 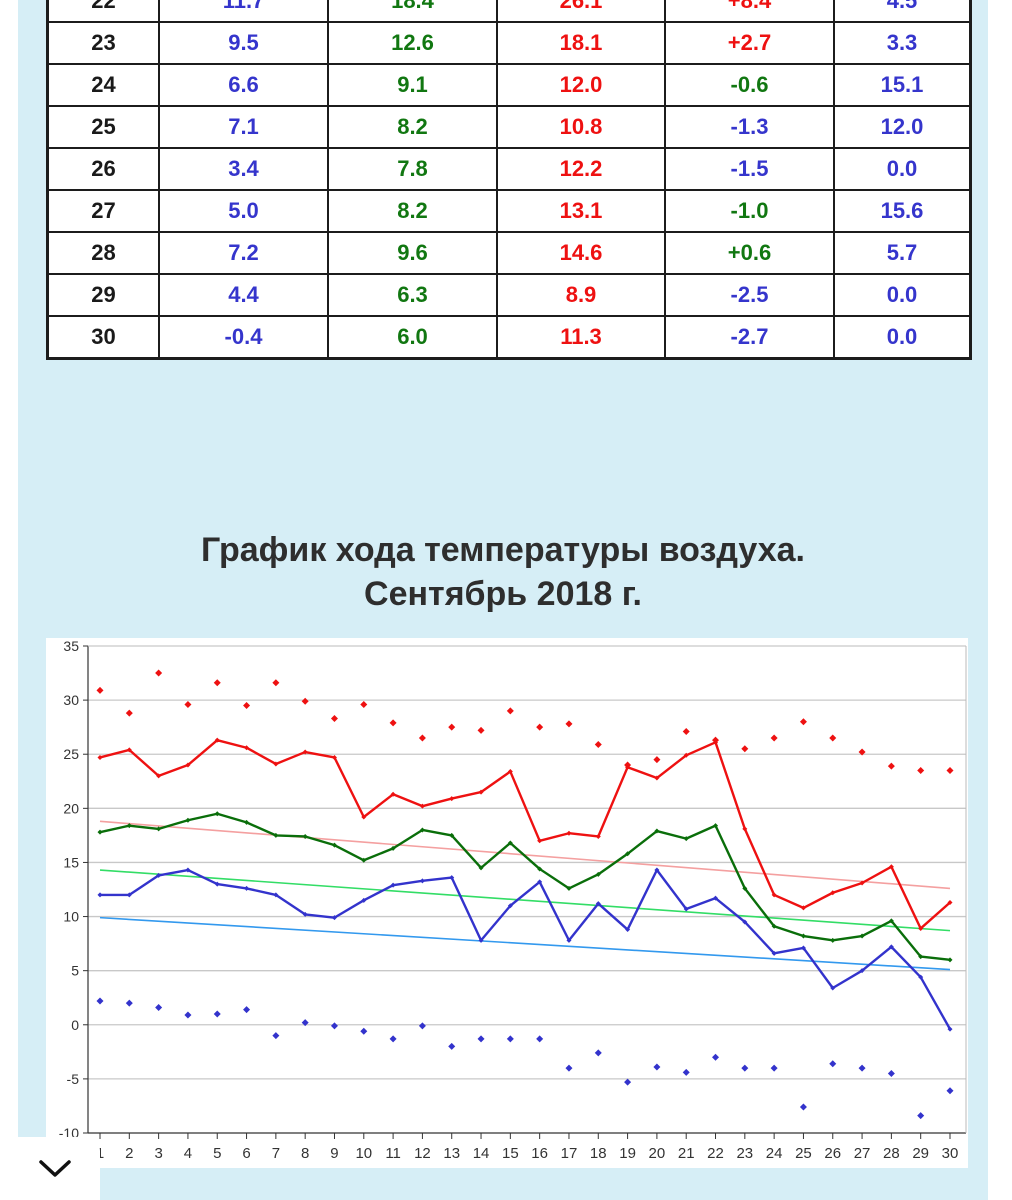 I want to click on max-temp-cell: 11.3, so click(x=581, y=337).